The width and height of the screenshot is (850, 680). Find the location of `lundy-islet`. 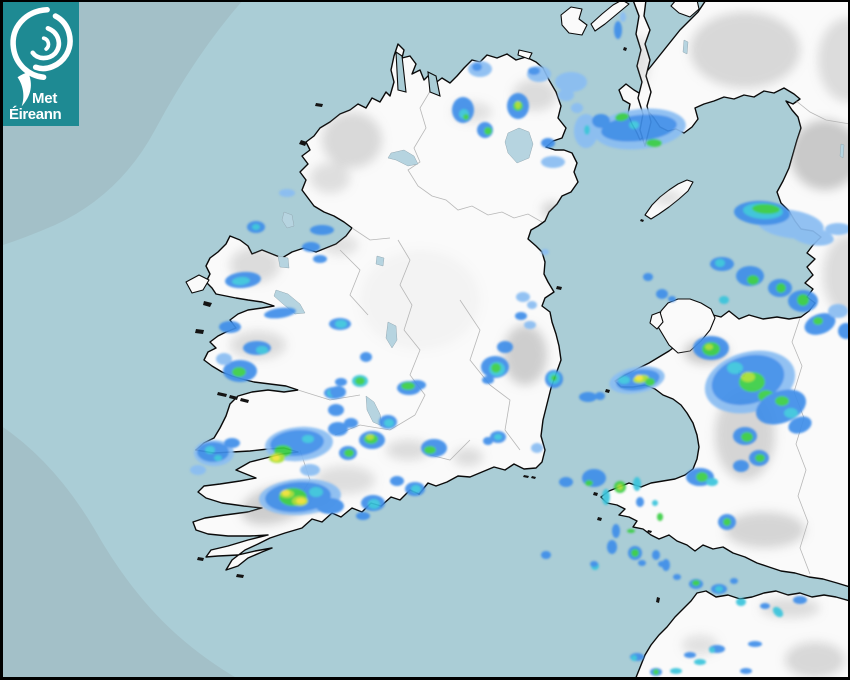

lundy-islet is located at coordinates (658, 600).